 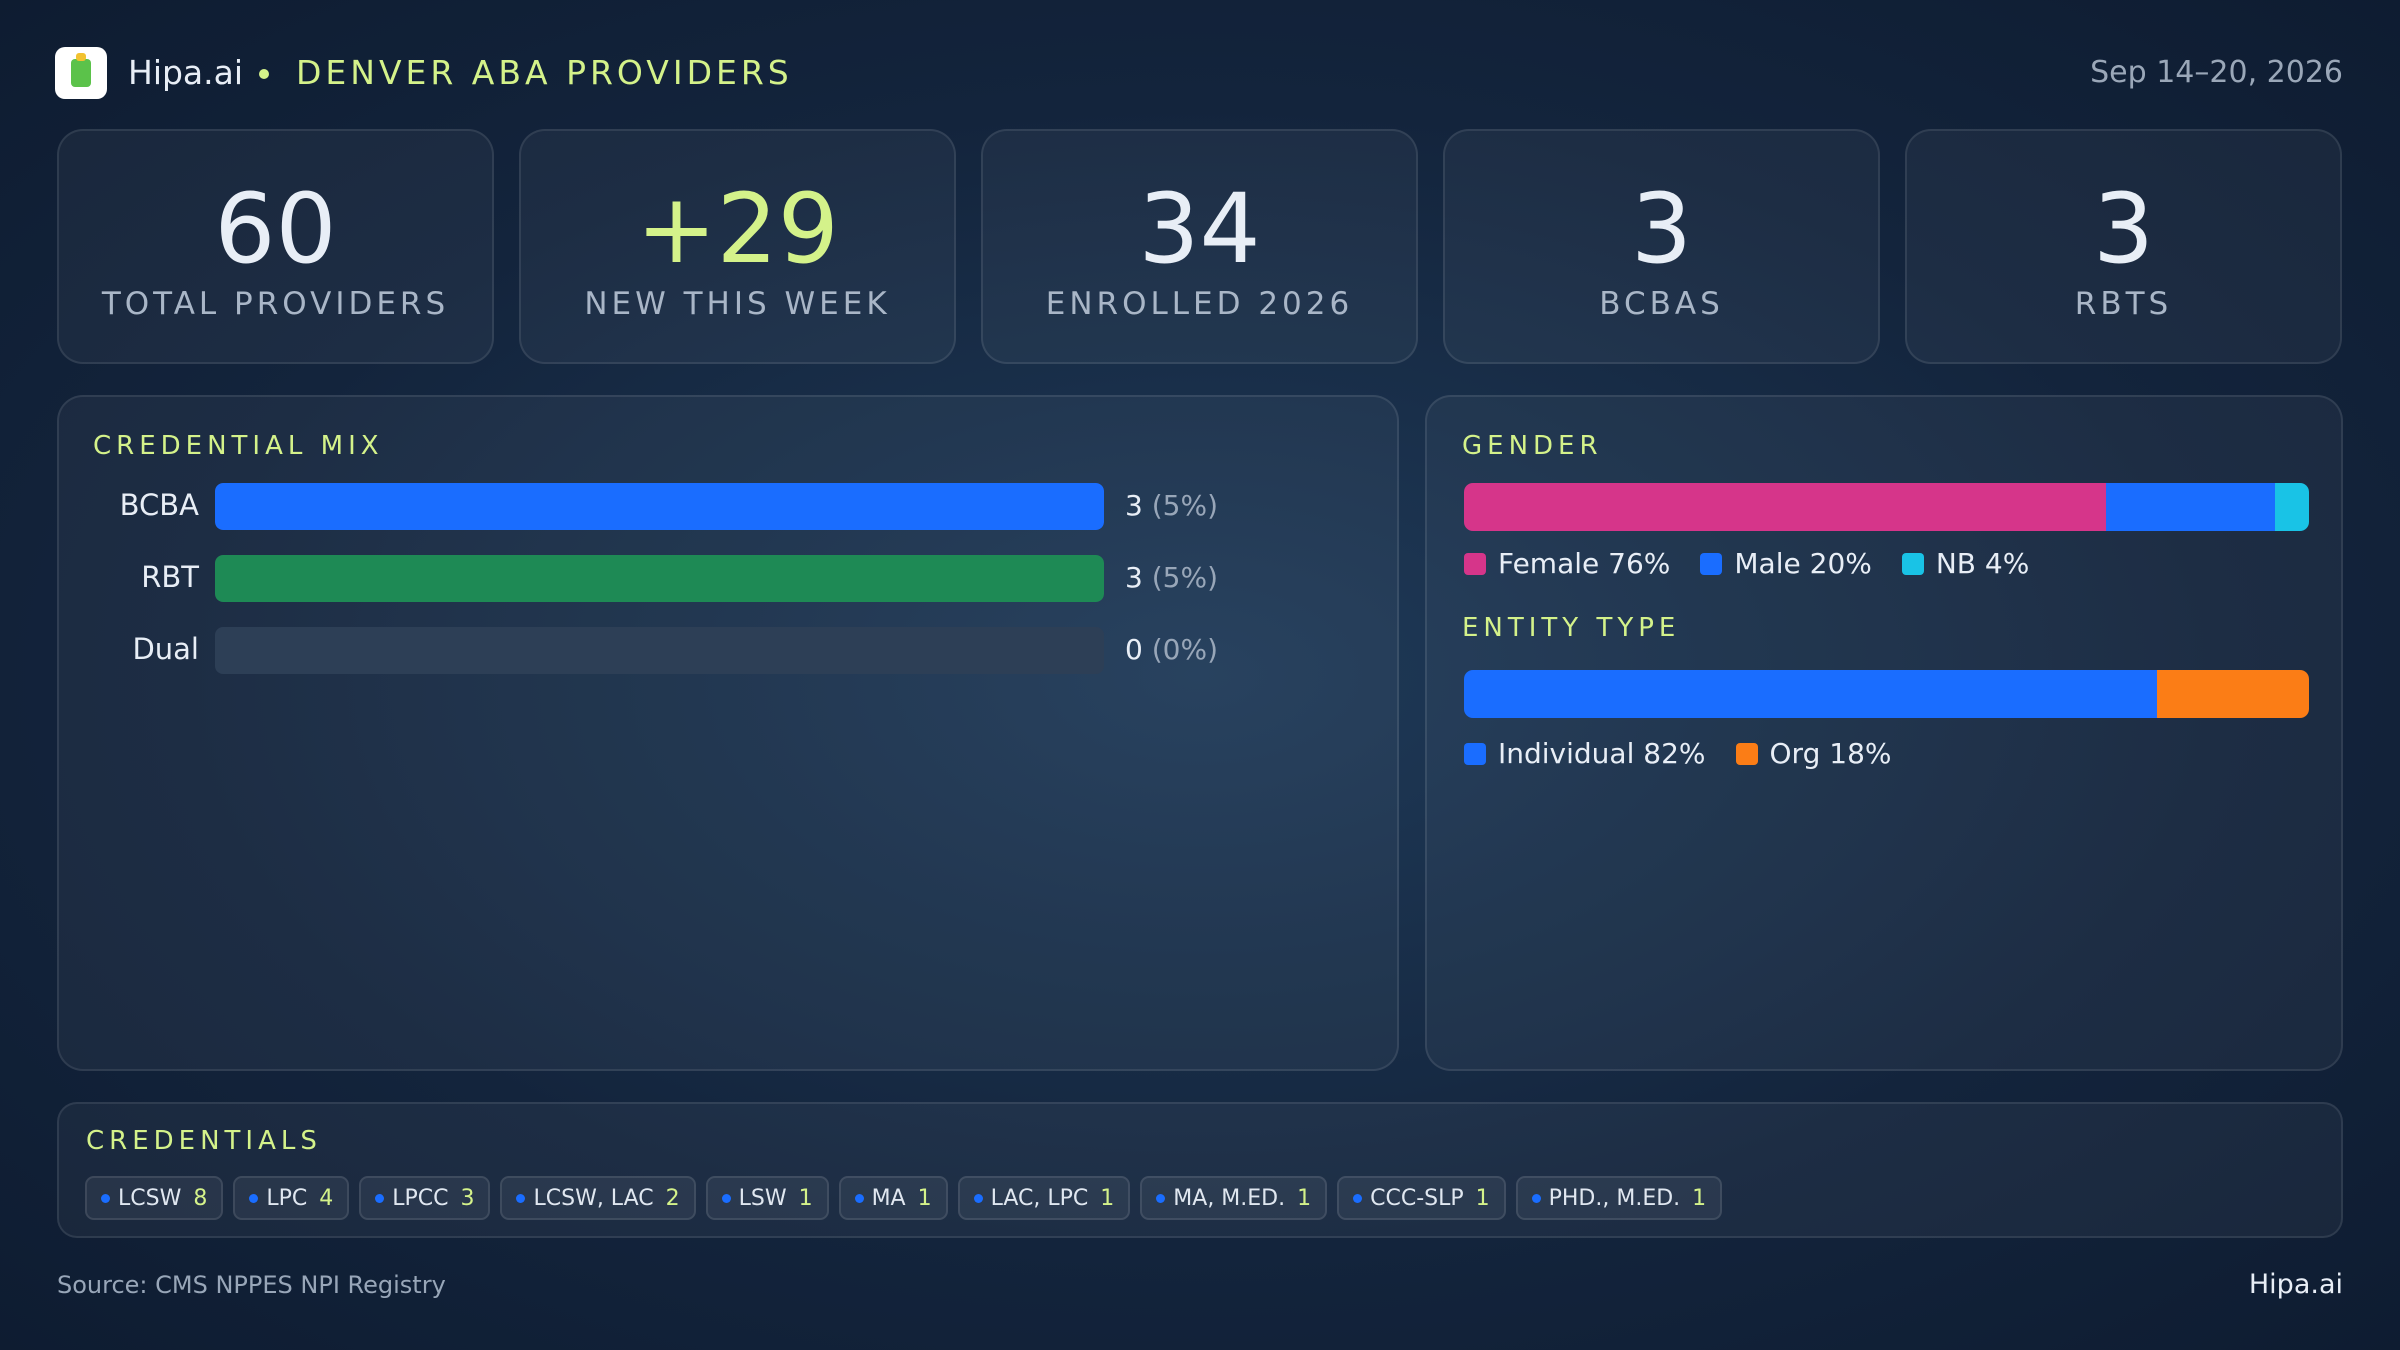 I want to click on legend-name: NB, so click(x=1956, y=563).